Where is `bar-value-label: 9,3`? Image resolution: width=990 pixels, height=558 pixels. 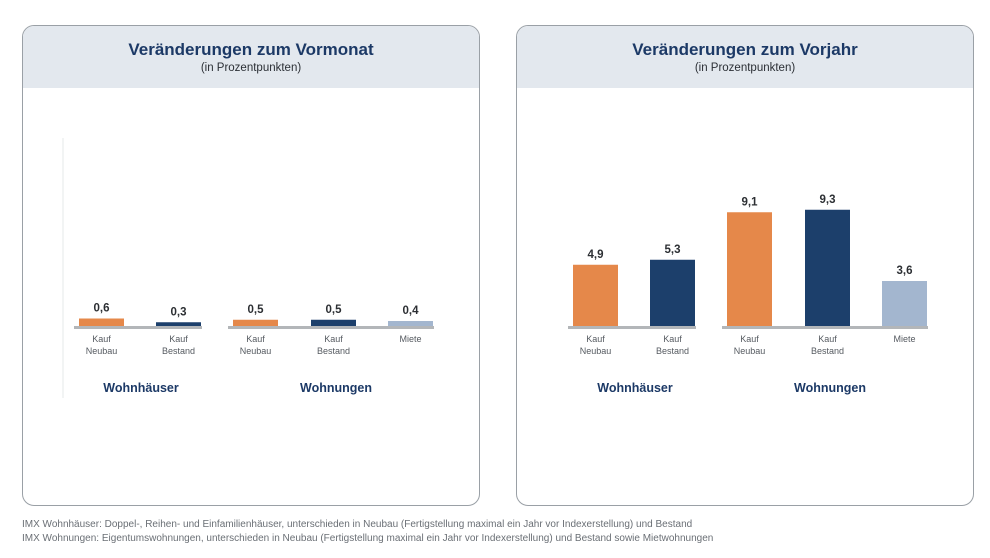 bar-value-label: 9,3 is located at coordinates (828, 200).